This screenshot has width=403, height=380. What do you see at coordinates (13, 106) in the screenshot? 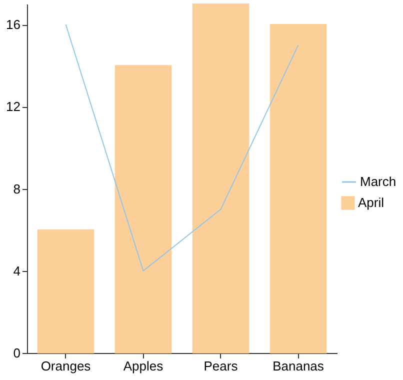
I see `y-tick-label: 12` at bounding box center [13, 106].